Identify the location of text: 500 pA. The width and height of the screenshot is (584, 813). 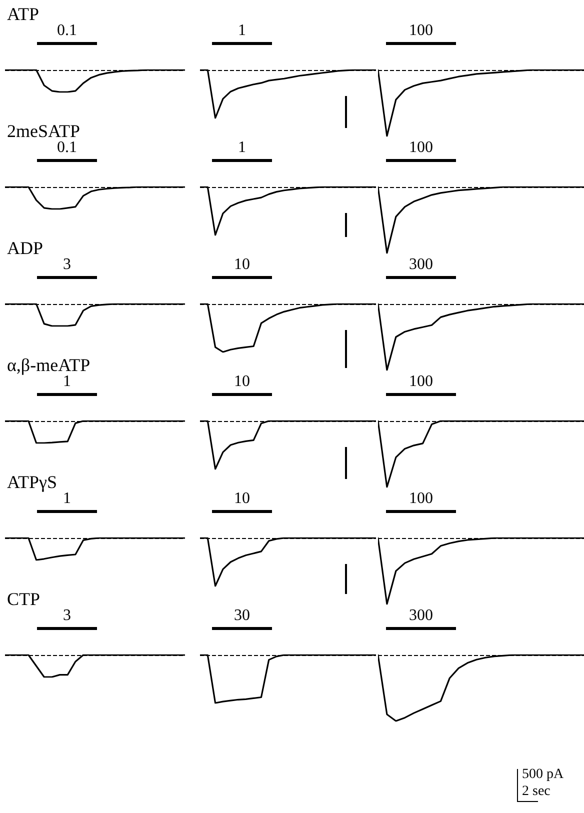
(543, 775).